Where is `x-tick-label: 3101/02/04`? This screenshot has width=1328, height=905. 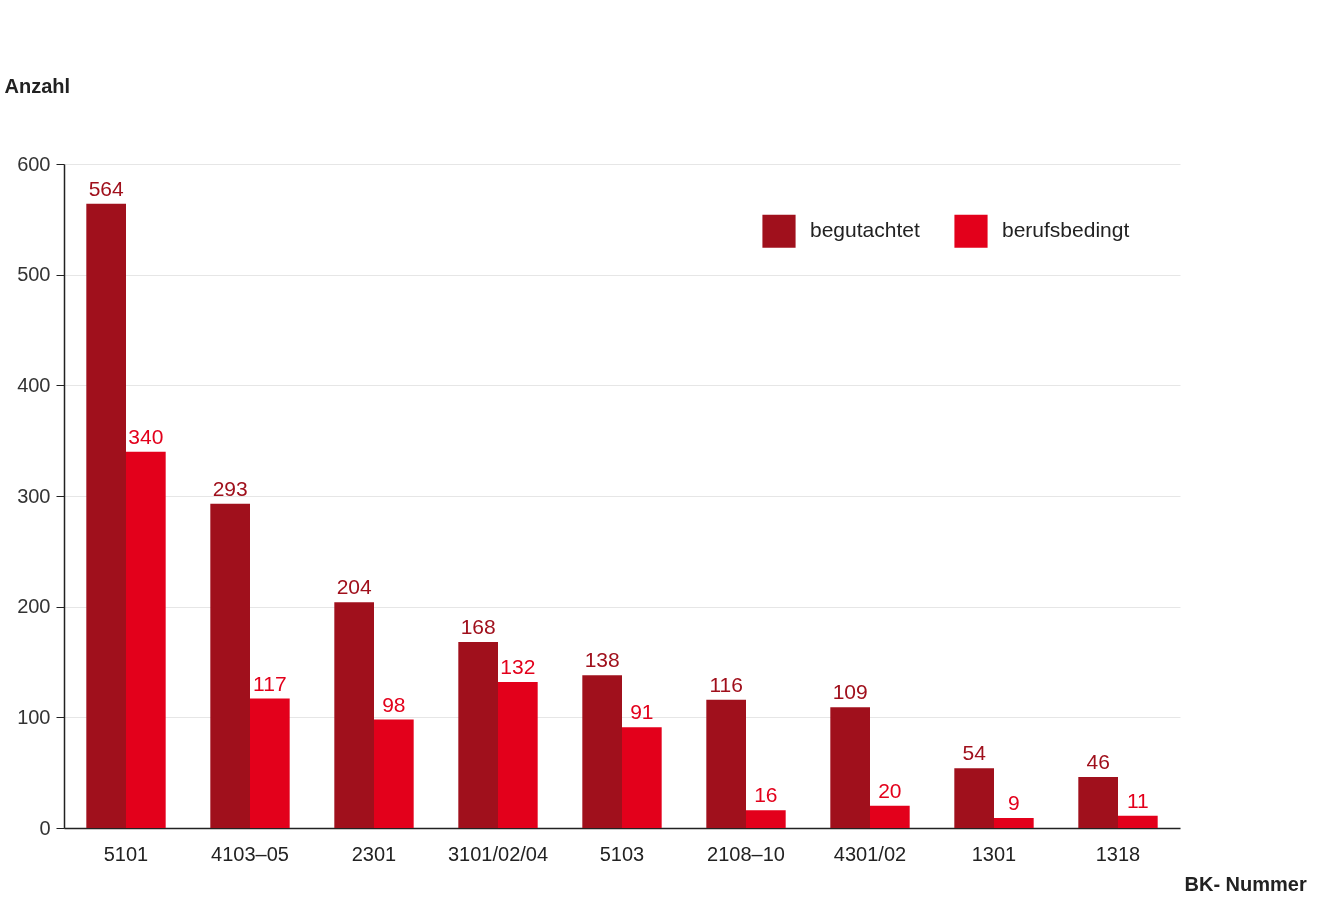
x-tick-label: 3101/02/04 is located at coordinates (498, 853).